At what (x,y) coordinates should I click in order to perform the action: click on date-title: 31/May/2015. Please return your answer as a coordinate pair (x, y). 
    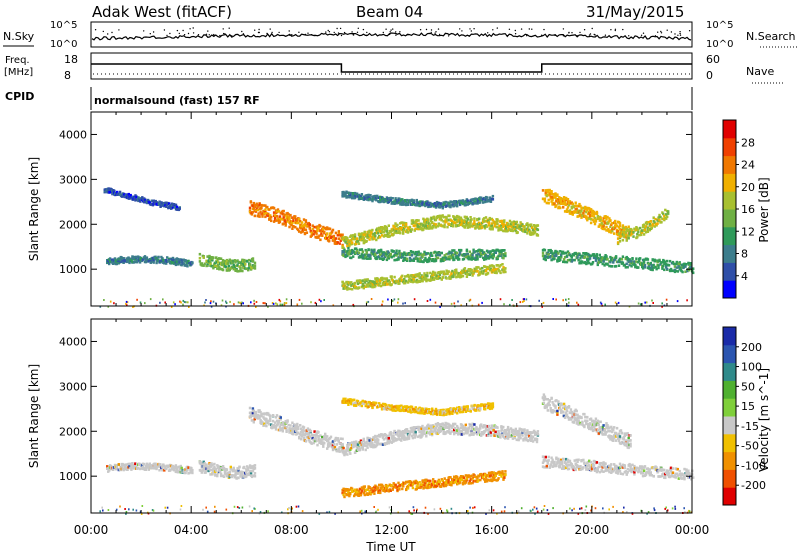
    Looking at the image, I should click on (635, 12).